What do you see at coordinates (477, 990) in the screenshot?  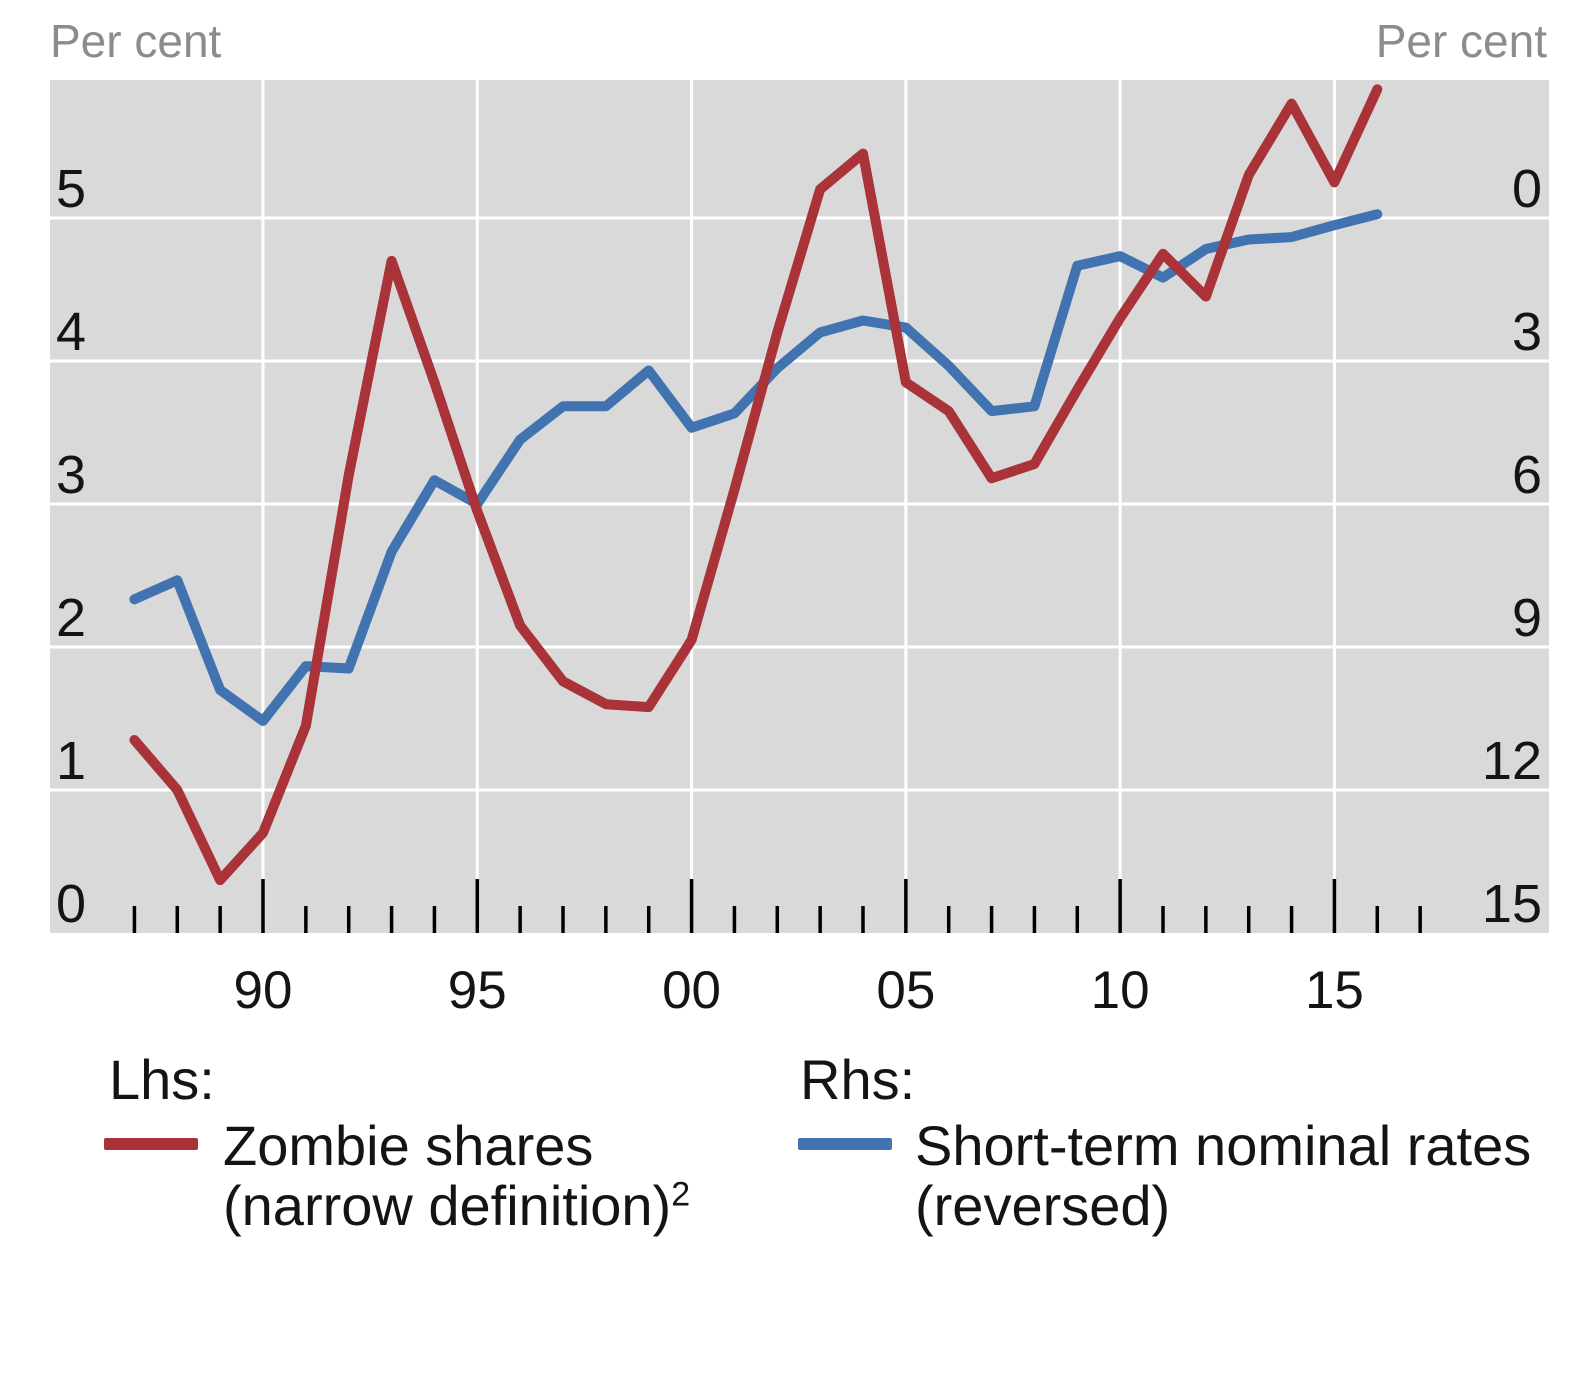 I see `x-axis-tick-label: 95` at bounding box center [477, 990].